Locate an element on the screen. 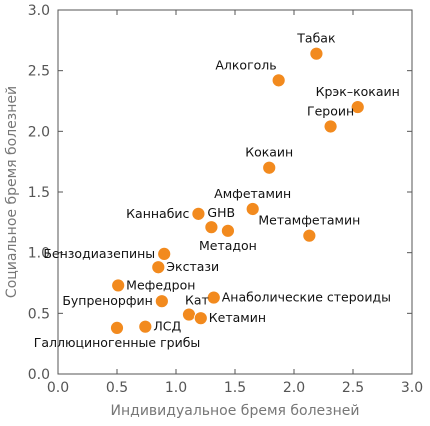 The image size is (430, 426). data-point-label: Героин is located at coordinates (330, 110).